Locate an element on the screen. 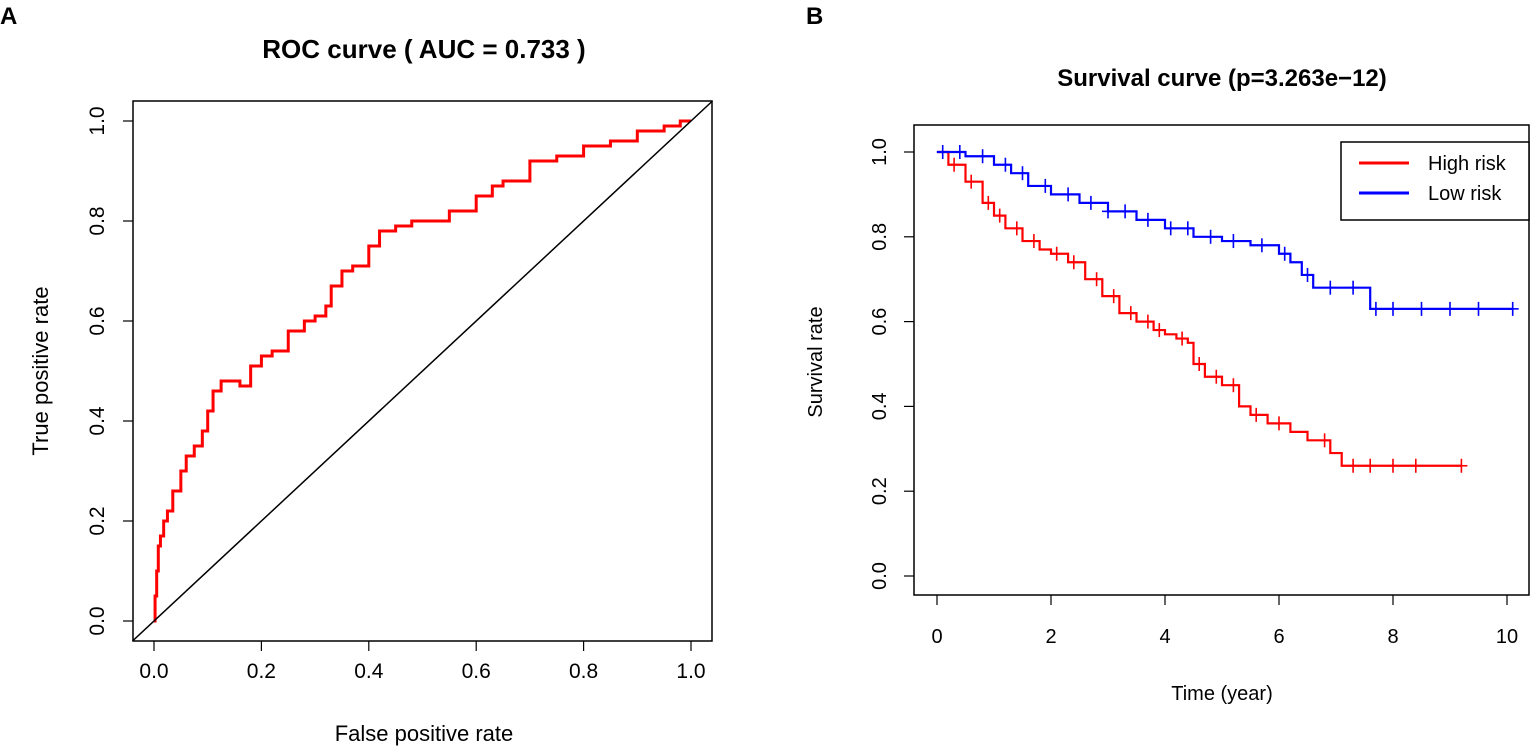 This screenshot has height=748, width=1535. roc-y-tick-label: 1.0 is located at coordinates (97, 120).